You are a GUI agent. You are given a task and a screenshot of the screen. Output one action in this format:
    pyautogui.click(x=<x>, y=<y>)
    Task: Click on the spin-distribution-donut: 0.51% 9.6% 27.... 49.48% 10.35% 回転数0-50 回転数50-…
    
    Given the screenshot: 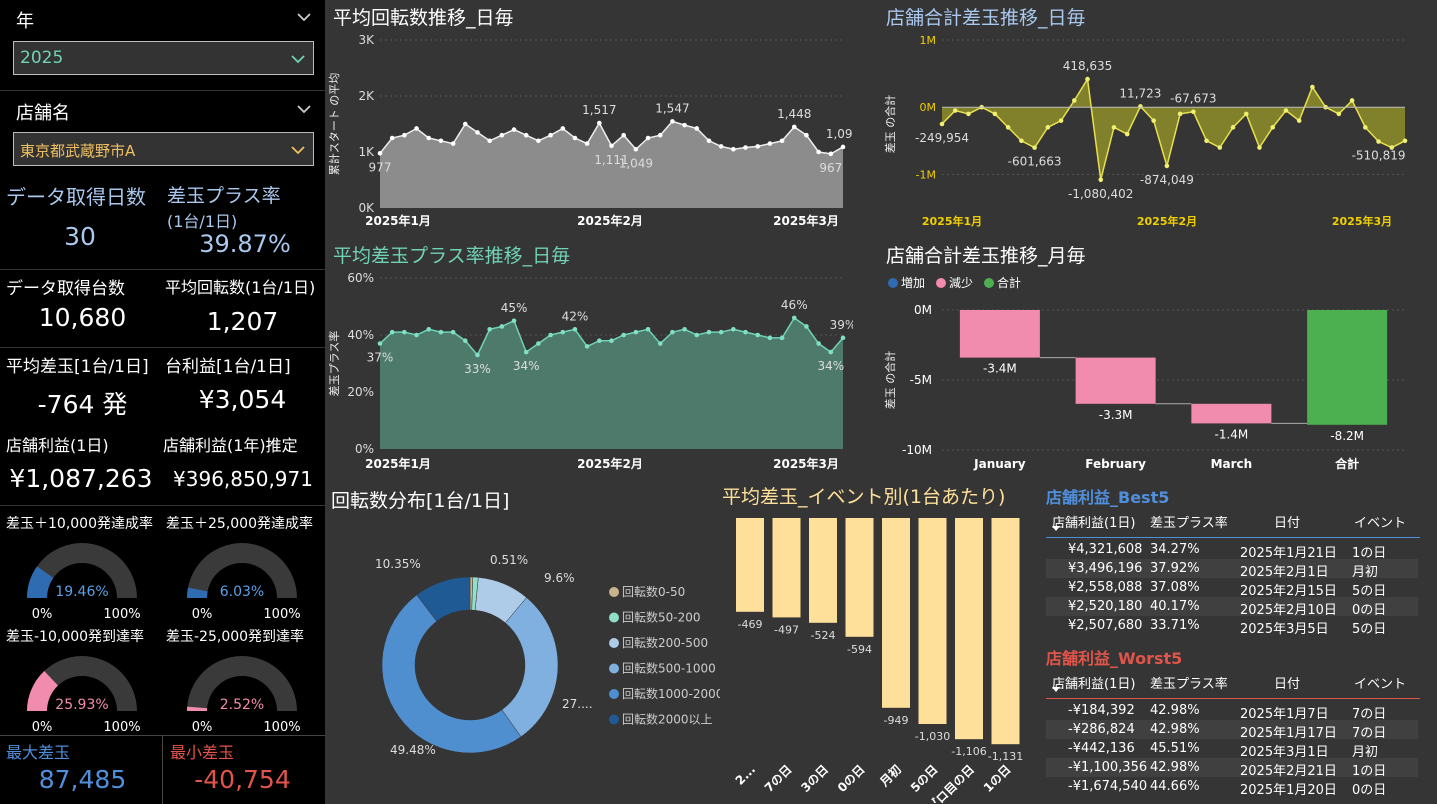 What is the action you would take?
    pyautogui.click(x=525, y=655)
    